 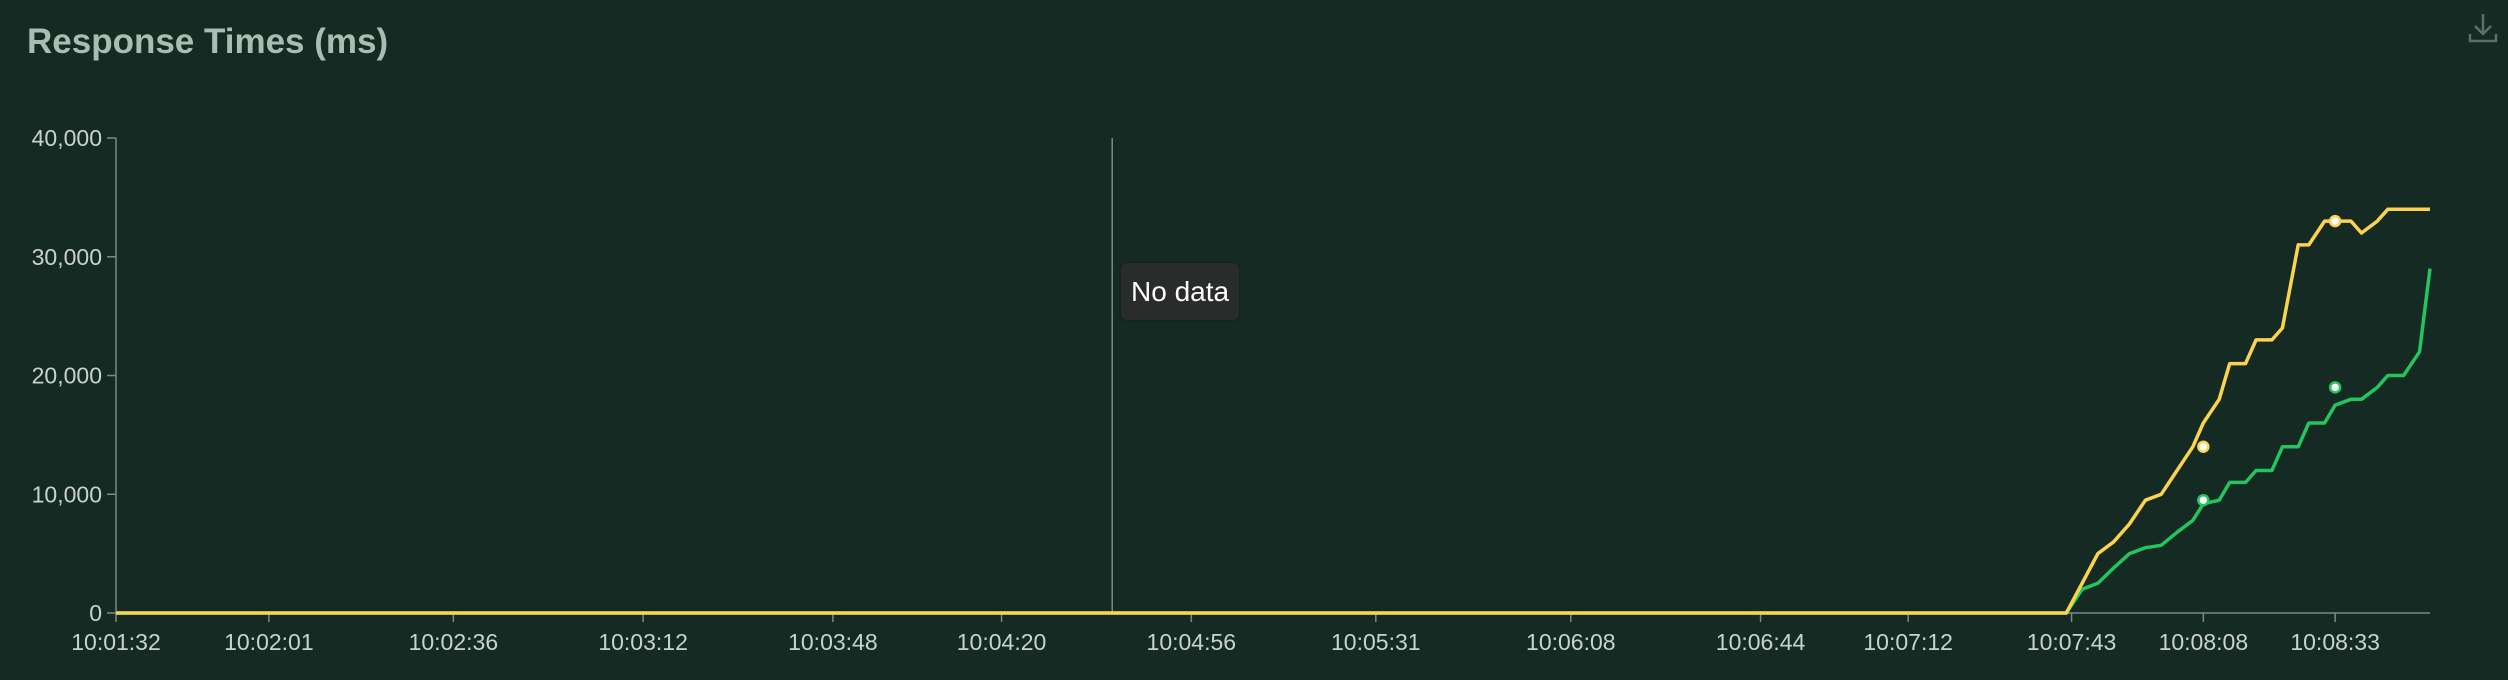 I want to click on x-tick-label: 10:04:56, so click(x=1192, y=642).